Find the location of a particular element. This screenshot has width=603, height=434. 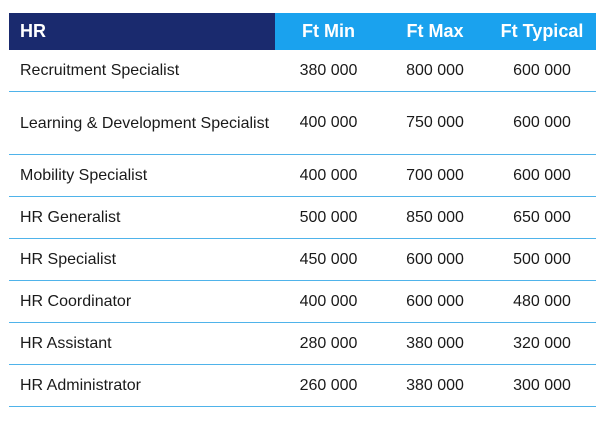

table-row: HR Generalist 500 000 850 000 650 000 is located at coordinates (302, 217).